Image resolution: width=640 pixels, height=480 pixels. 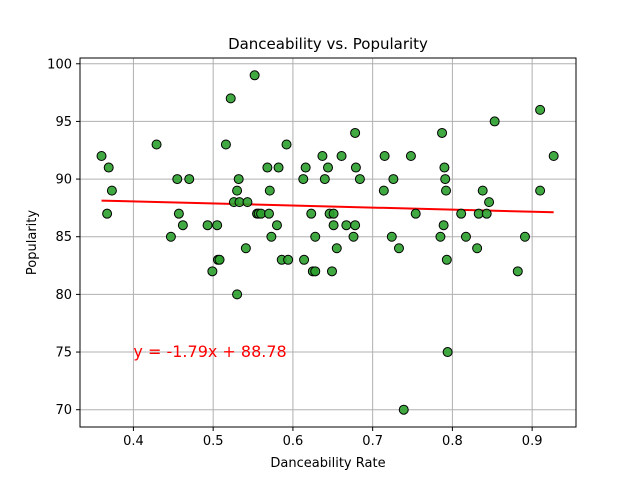 What do you see at coordinates (63, 295) in the screenshot?
I see `y-tick-label: 80` at bounding box center [63, 295].